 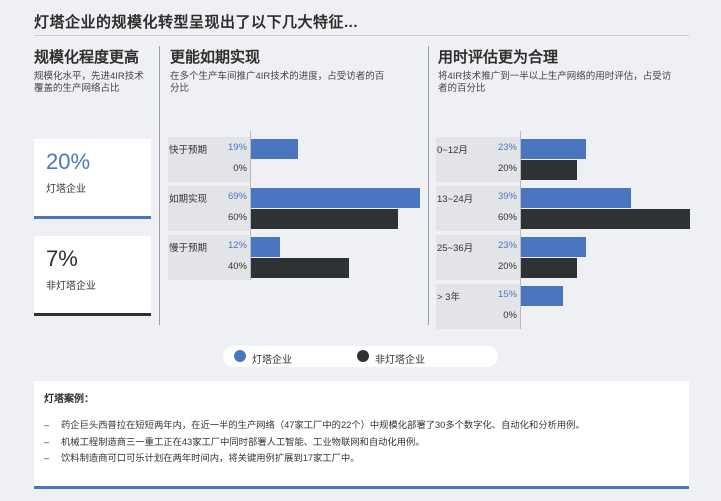 What do you see at coordinates (66, 189) in the screenshot?
I see `stat-label: 灯塔企业` at bounding box center [66, 189].